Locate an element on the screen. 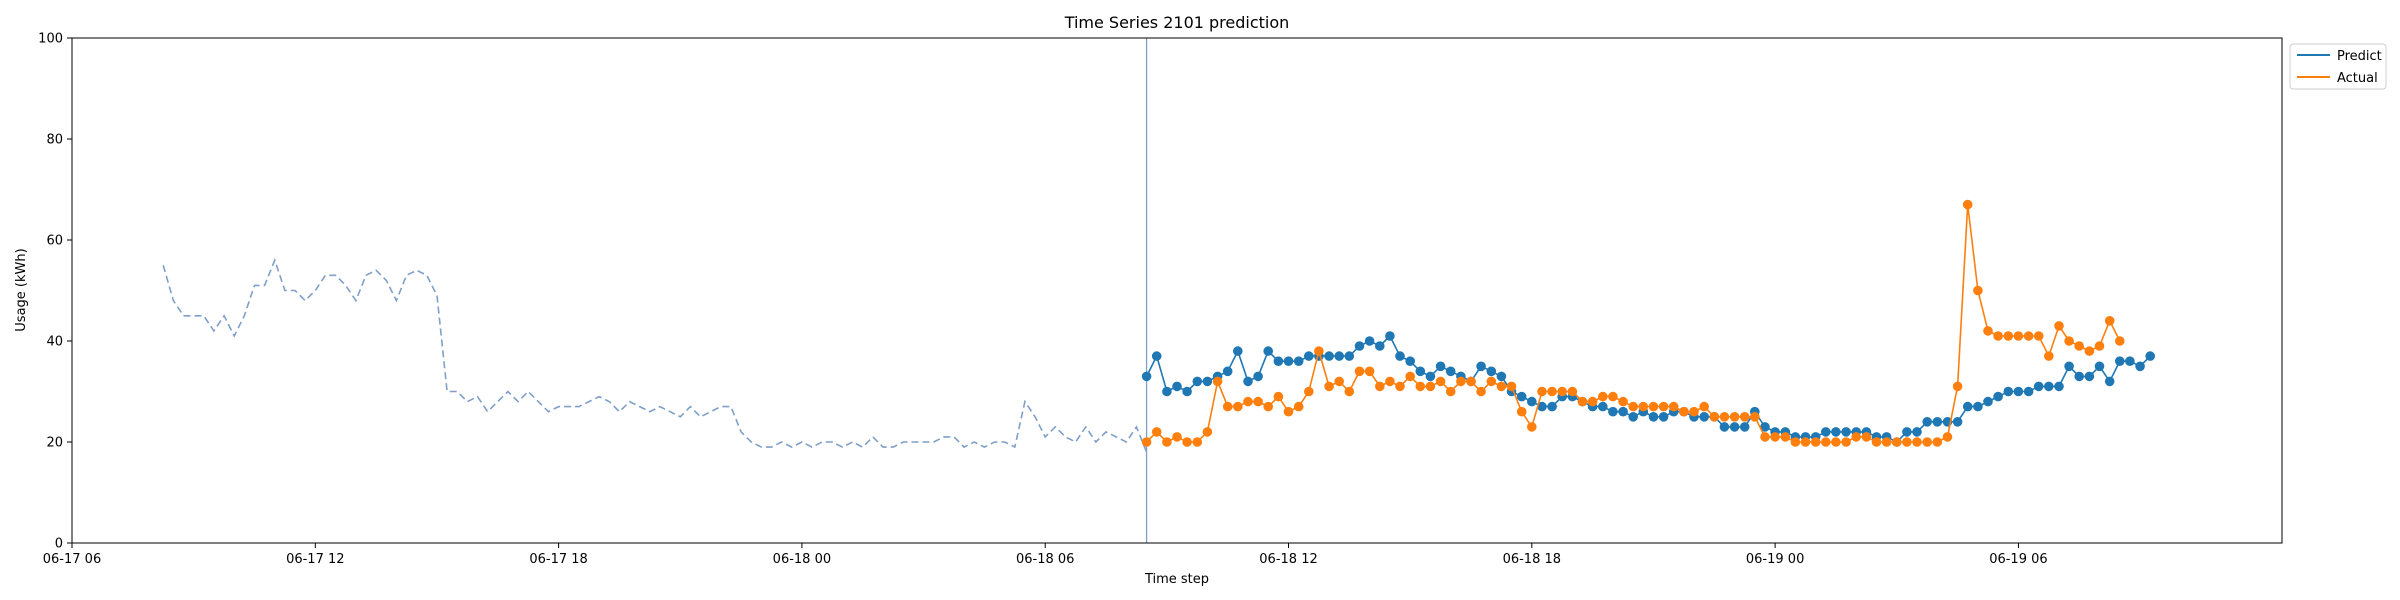 The height and width of the screenshot is (600, 2400). x-tick-label: 06-17 18 is located at coordinates (558, 559).